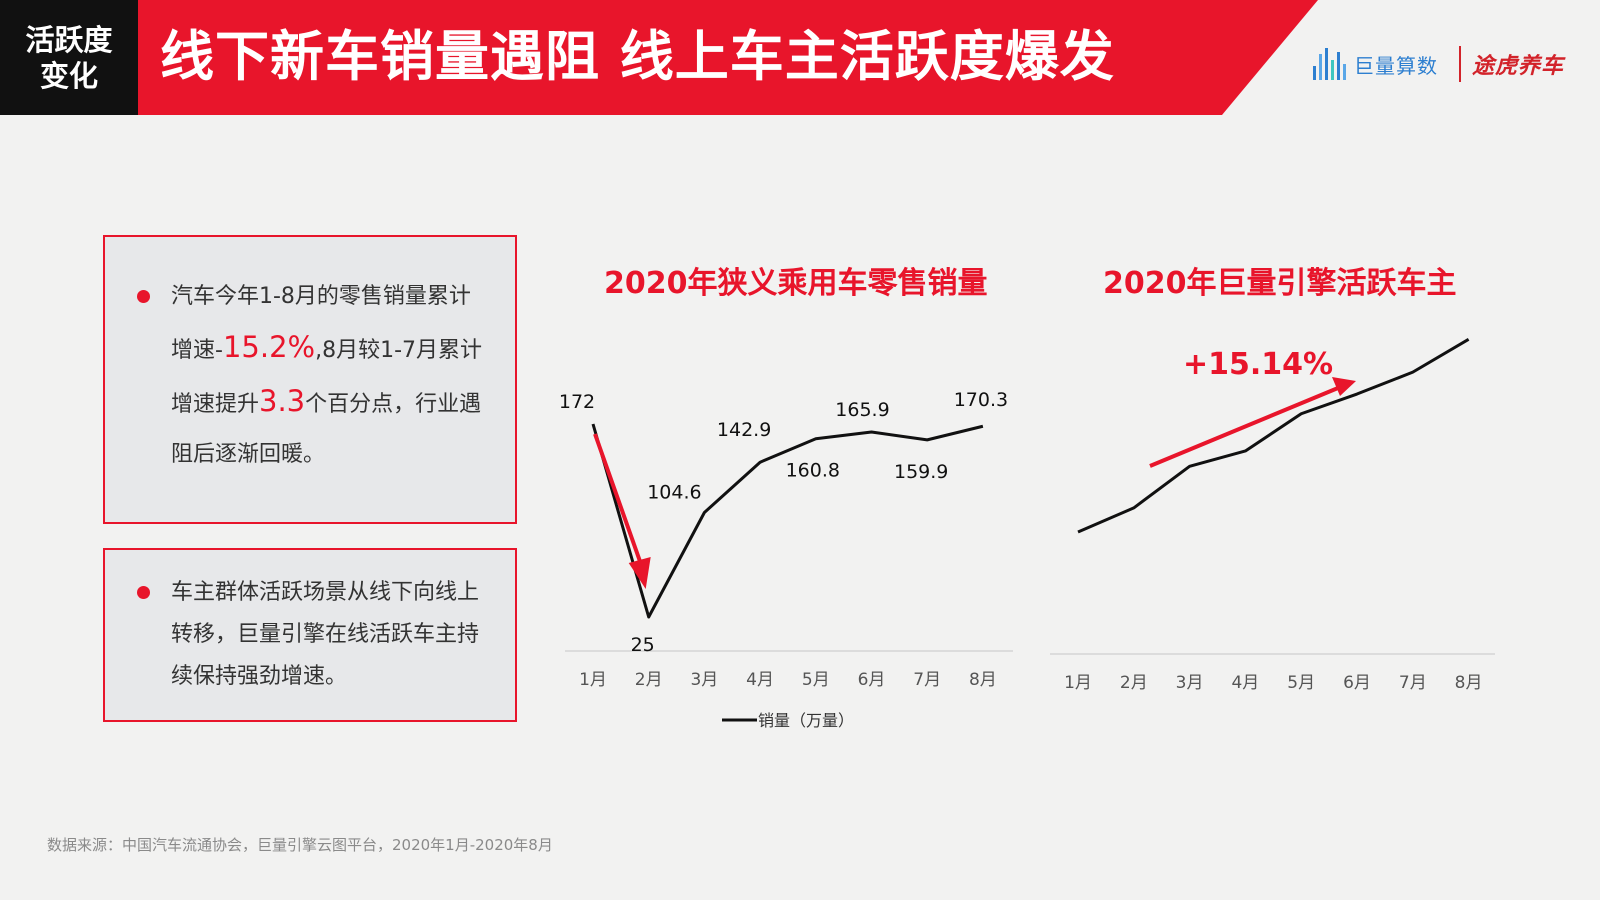  Describe the element at coordinates (787, 521) in the screenshot. I see `sales-series-line` at that location.